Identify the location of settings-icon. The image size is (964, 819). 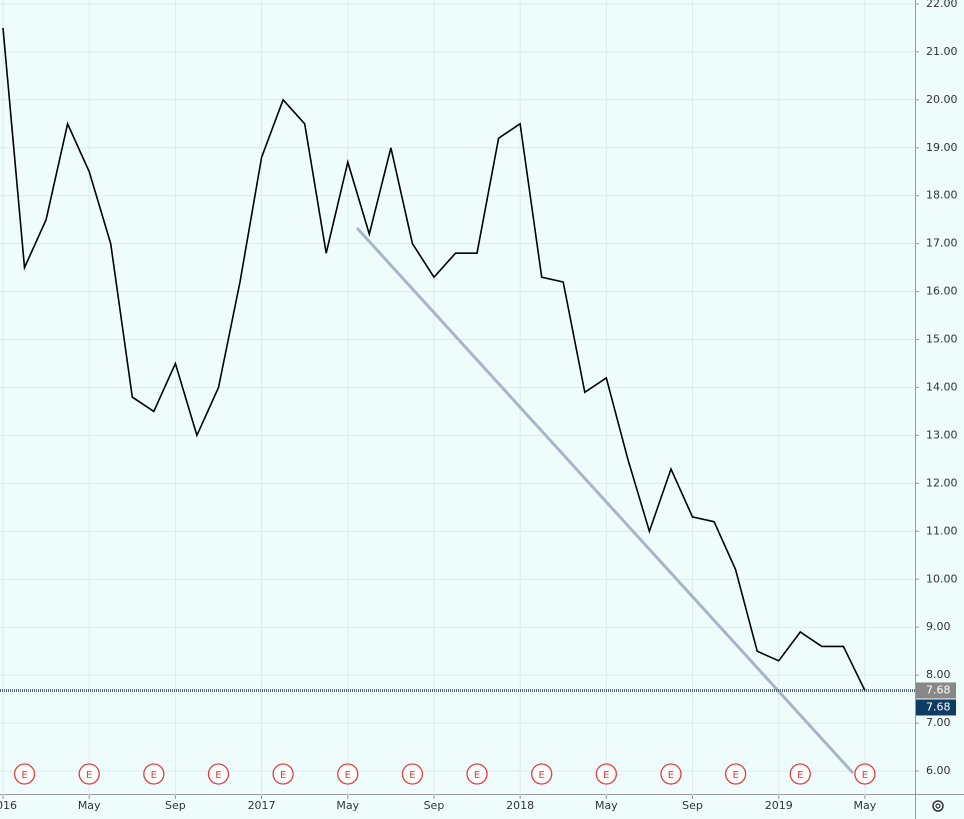
(938, 806).